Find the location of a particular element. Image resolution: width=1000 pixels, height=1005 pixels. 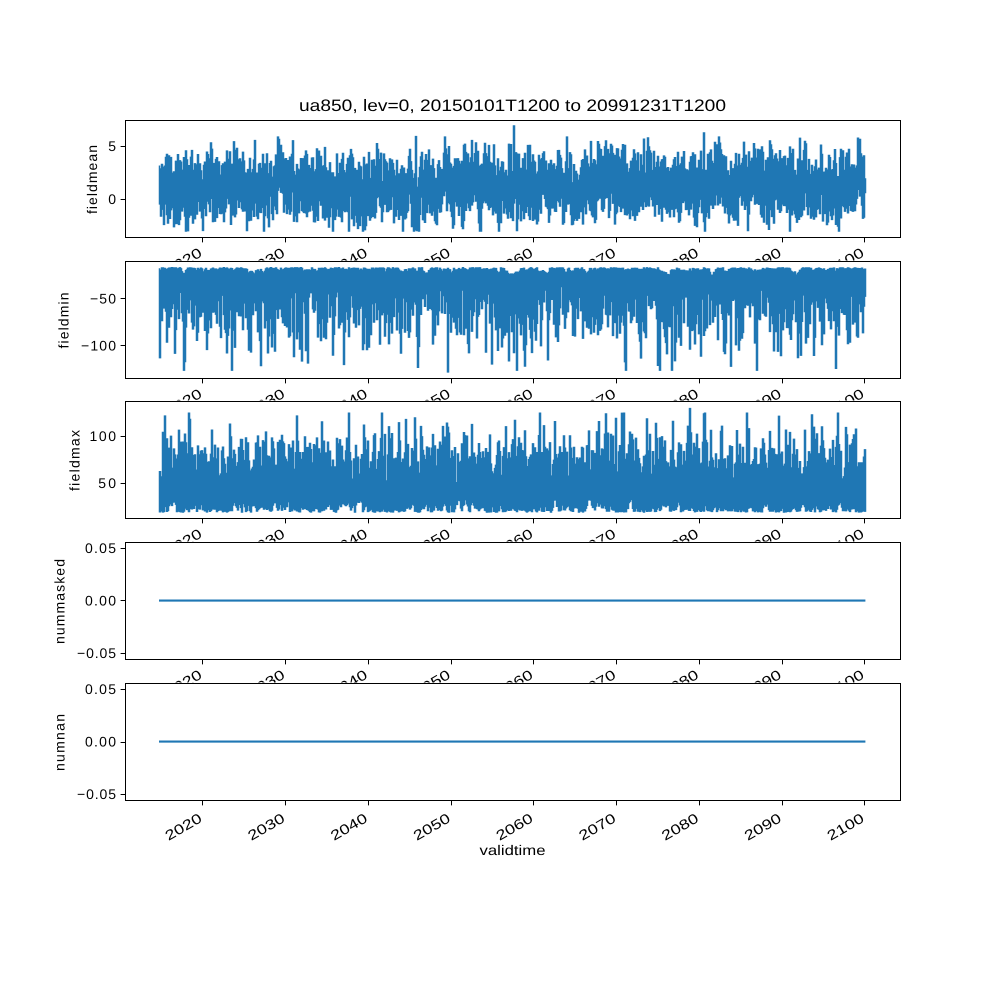

svg-text: numnan is located at coordinates (60, 742).